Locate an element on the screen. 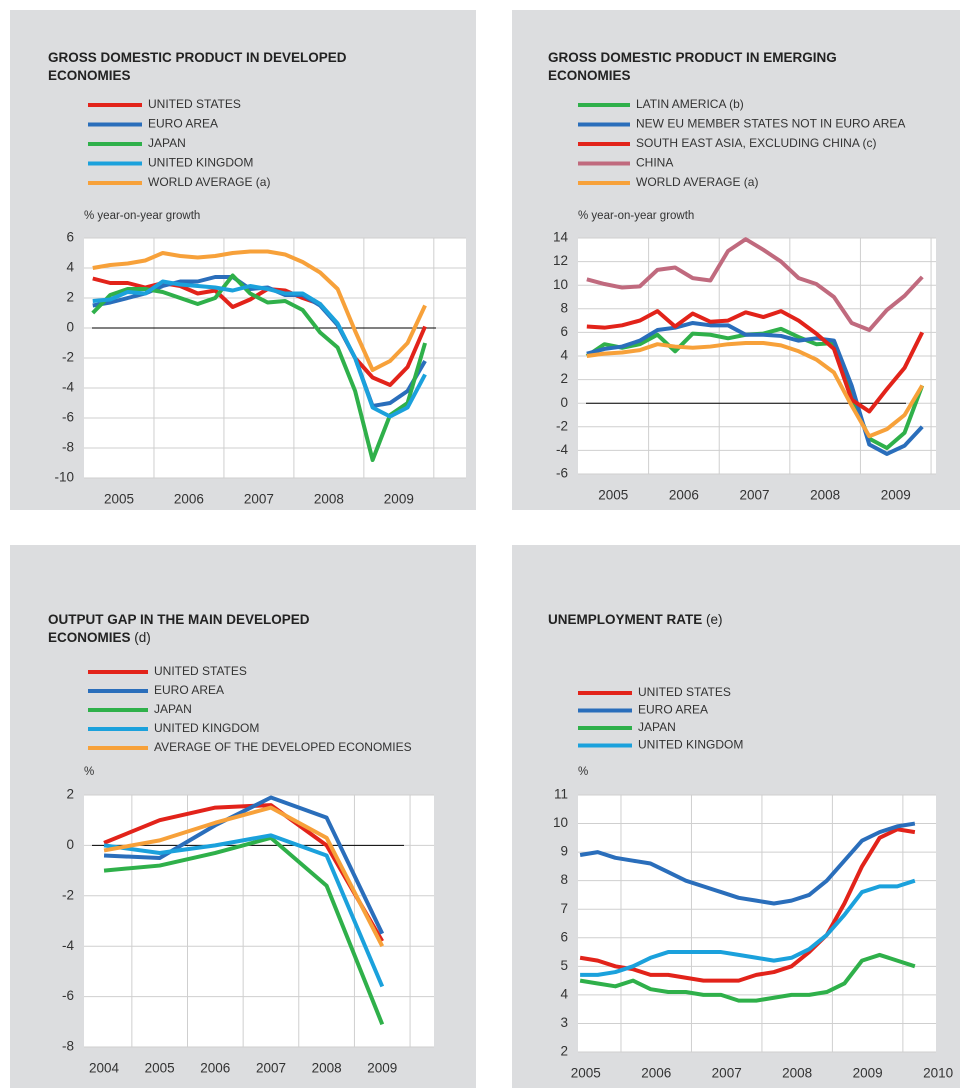  legend-label: AVERAGE OF THE DEVELOPED ECONOMIES is located at coordinates (283, 747).